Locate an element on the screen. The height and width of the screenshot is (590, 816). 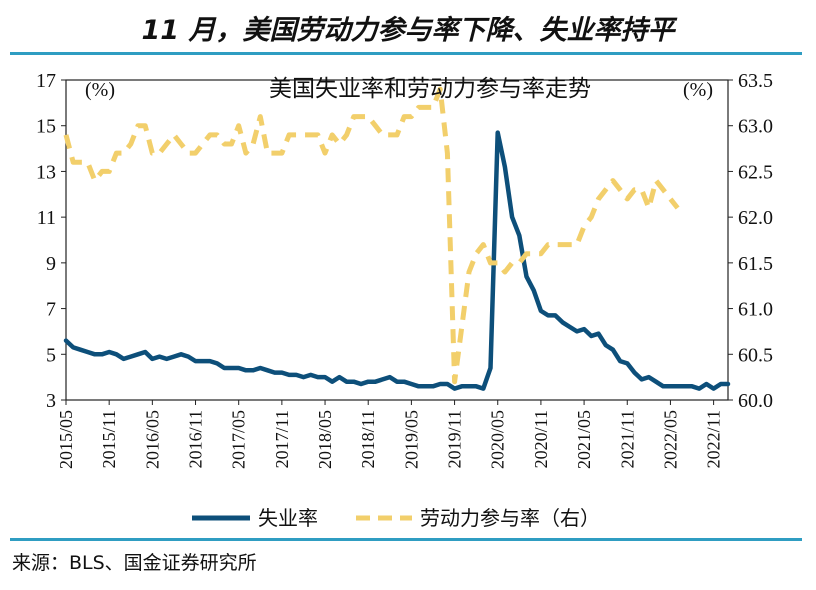
right-tick-label: 60.0 is located at coordinates (755, 401).